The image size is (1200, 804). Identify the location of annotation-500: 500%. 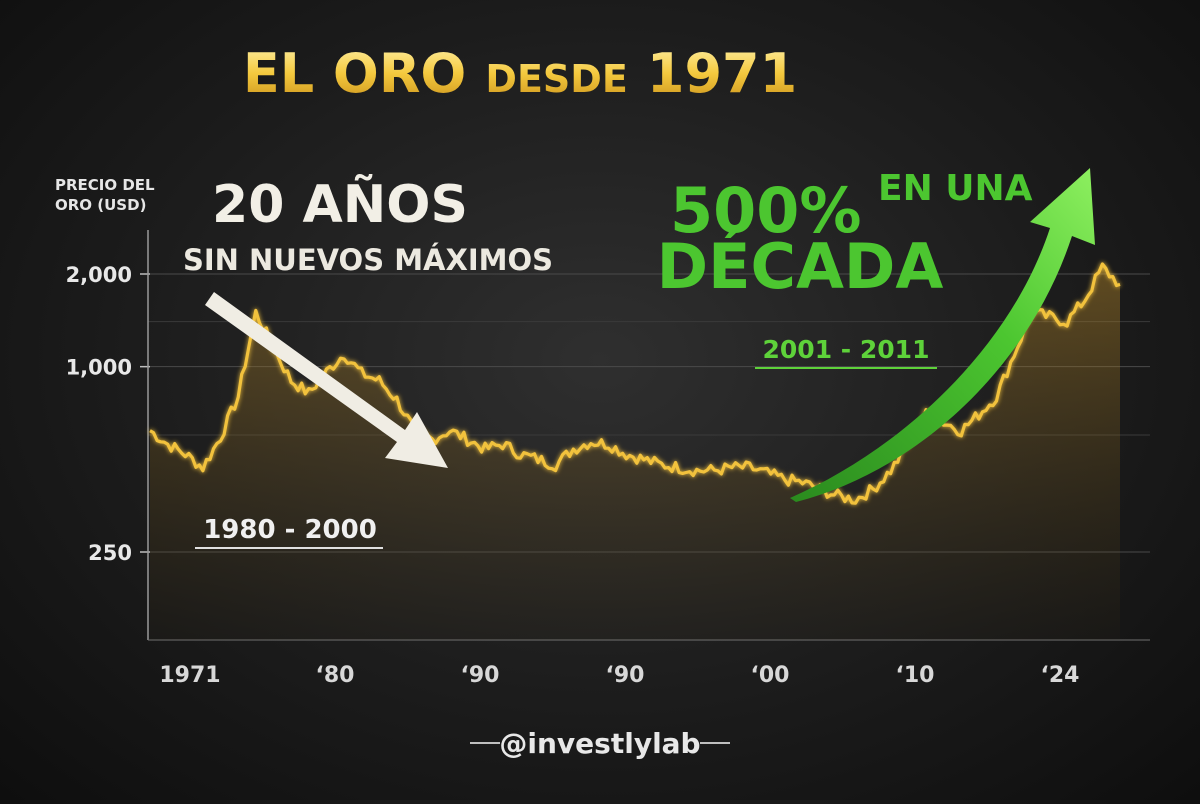
(766, 210).